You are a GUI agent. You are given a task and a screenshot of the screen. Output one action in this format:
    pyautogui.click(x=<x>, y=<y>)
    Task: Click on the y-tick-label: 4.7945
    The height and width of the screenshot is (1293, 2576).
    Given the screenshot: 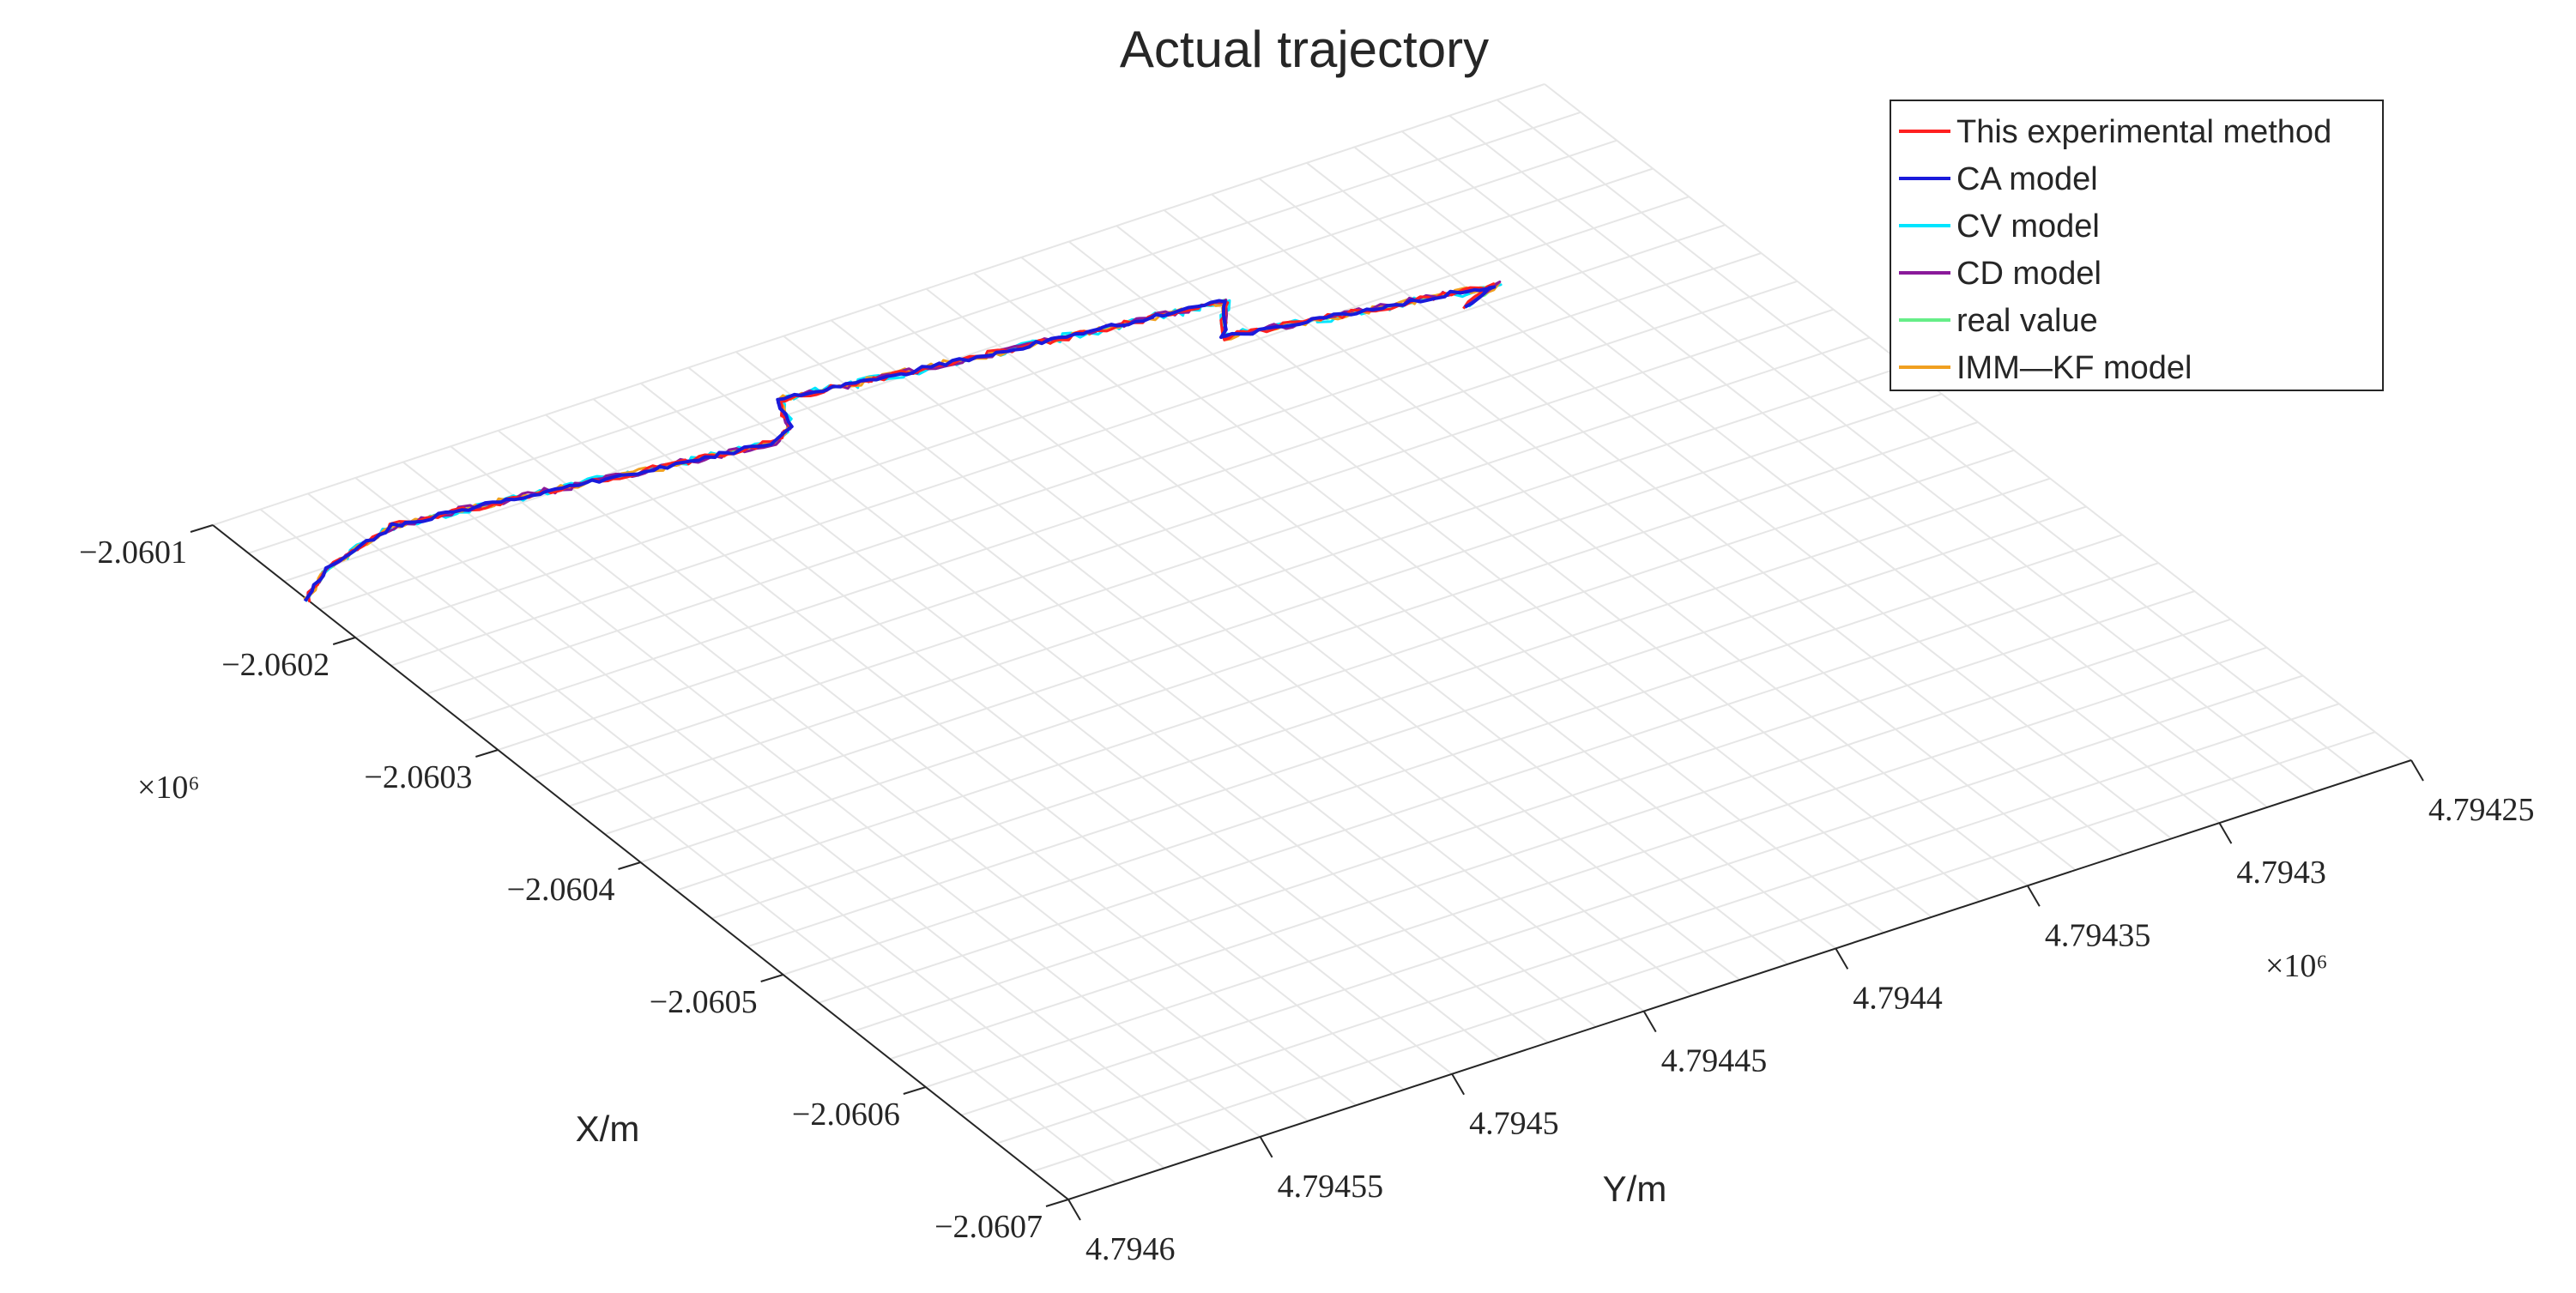 What is the action you would take?
    pyautogui.click(x=1514, y=1124)
    